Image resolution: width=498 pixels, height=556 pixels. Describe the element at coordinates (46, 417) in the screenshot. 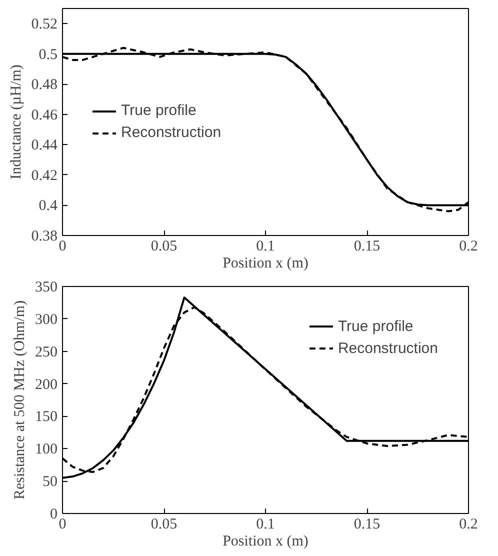

I see `y-tick-label: 150` at that location.